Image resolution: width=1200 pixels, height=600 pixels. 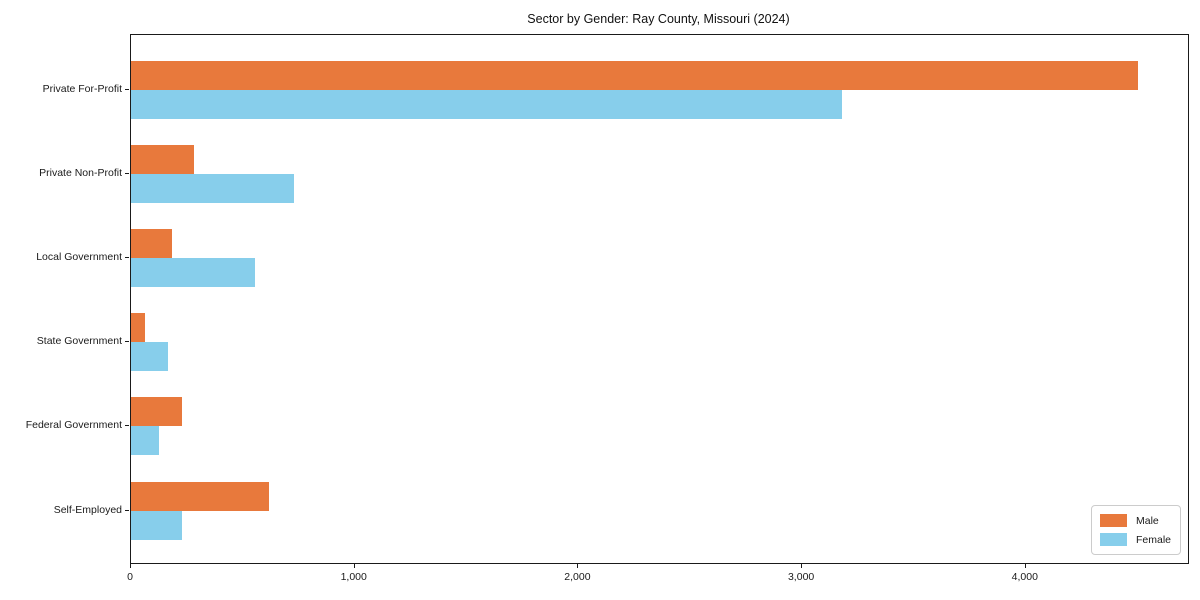 I want to click on bar-female-local-government, so click(x=193, y=272).